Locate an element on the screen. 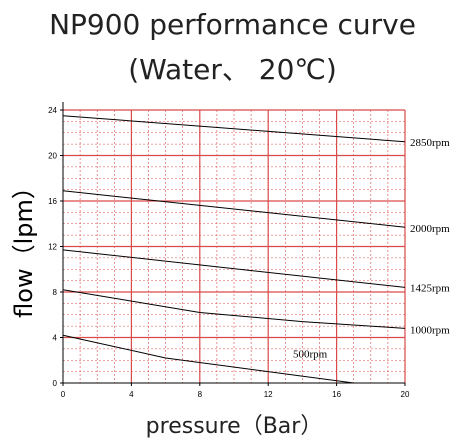 Image resolution: width=465 pixels, height=445 pixels. series-label: 1425rpm is located at coordinates (430, 288).